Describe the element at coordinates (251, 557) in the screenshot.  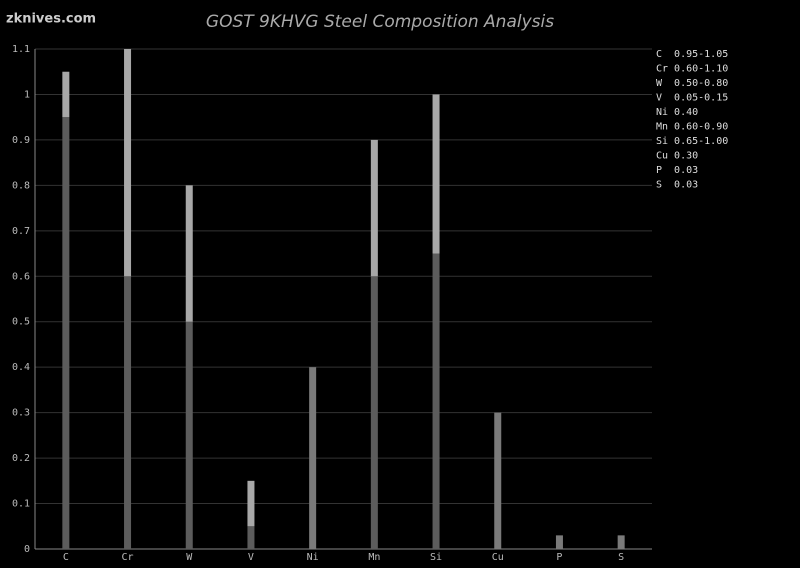
I see `x-tick-label: V` at that location.